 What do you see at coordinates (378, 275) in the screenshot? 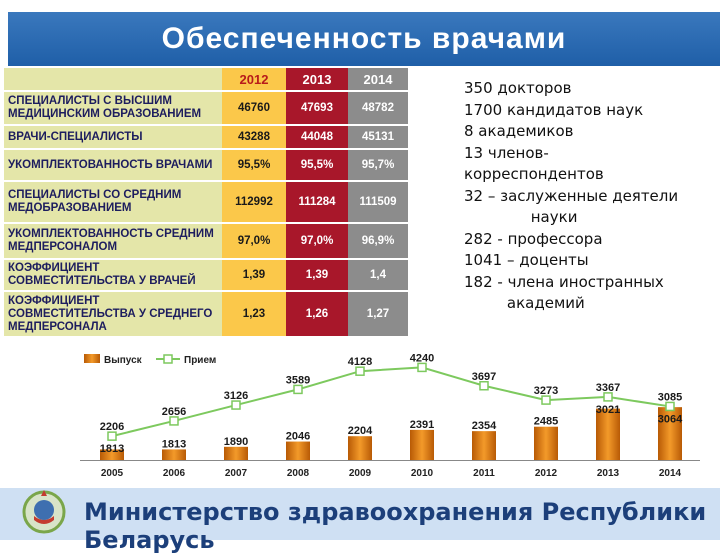
I see `cell-2014: 1,4` at bounding box center [378, 275].